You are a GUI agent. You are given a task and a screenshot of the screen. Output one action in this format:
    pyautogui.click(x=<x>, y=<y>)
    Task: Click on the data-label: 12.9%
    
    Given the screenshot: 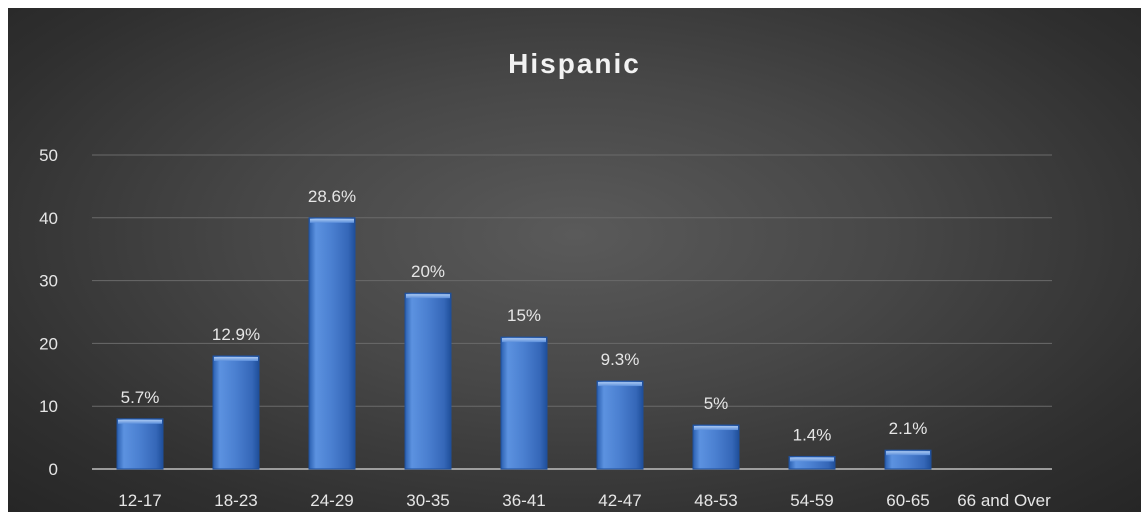 What is the action you would take?
    pyautogui.click(x=236, y=334)
    